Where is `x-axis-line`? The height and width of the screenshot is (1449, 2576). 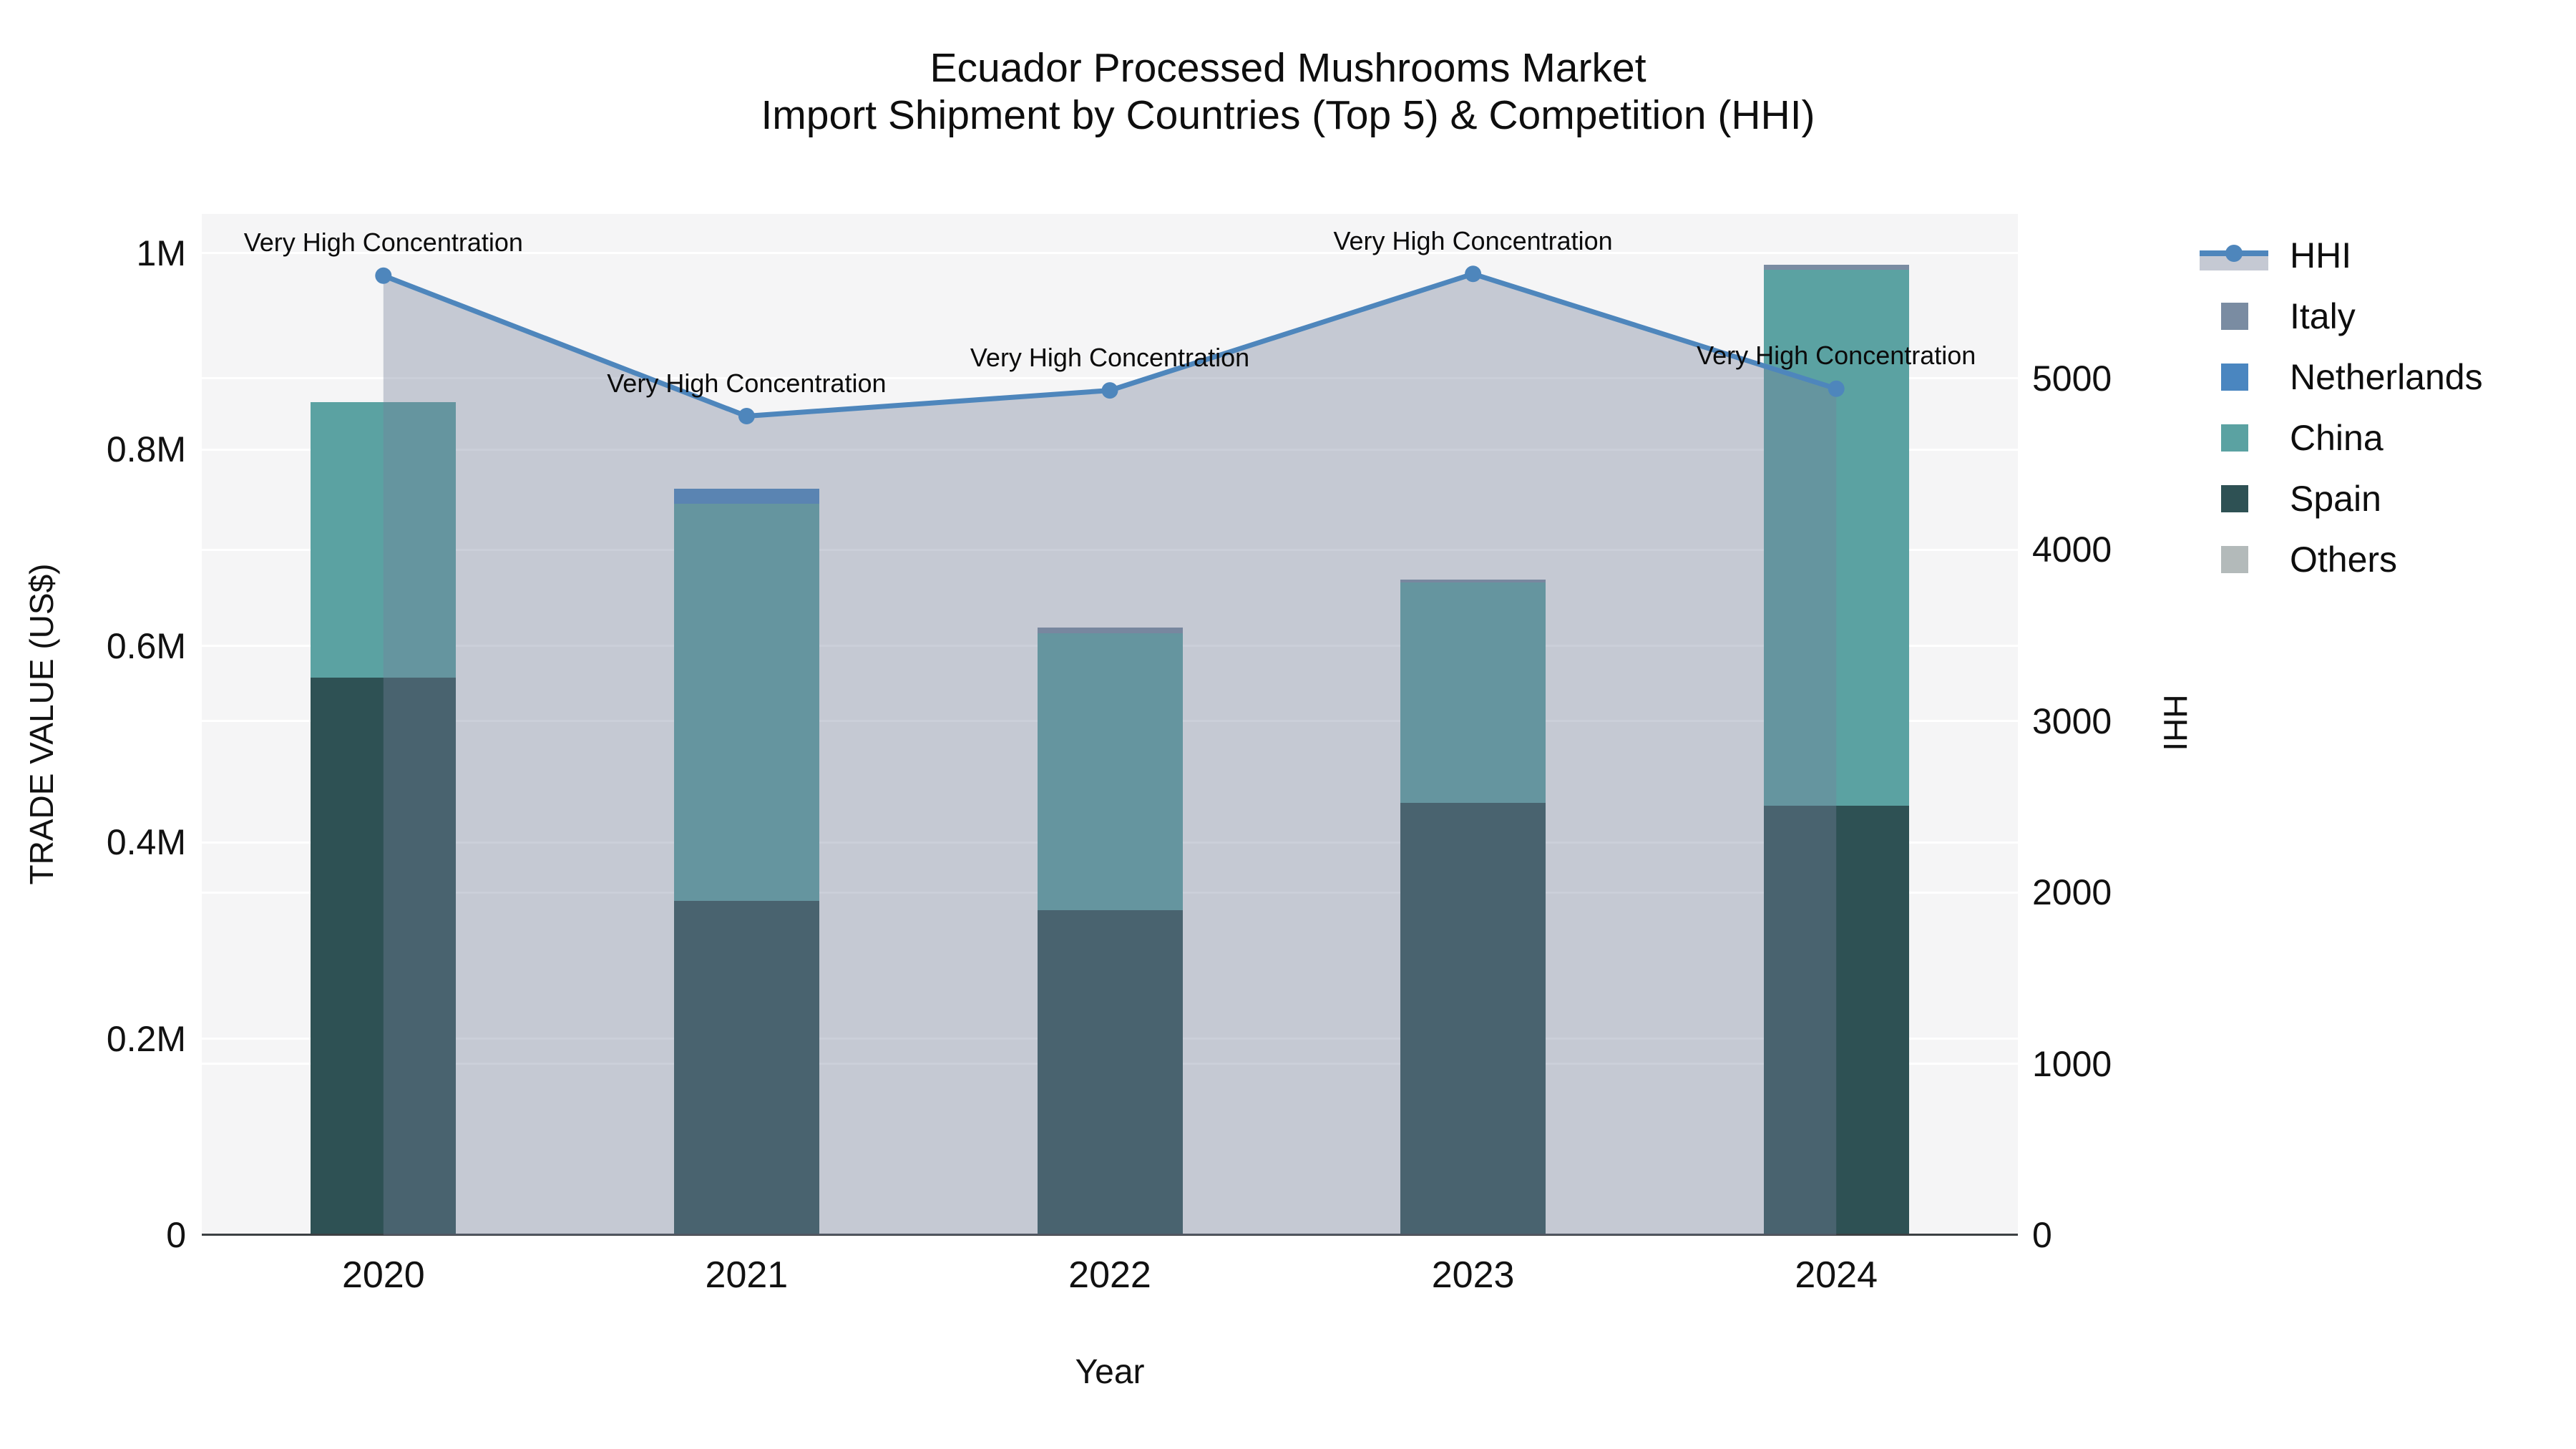 x-axis-line is located at coordinates (1110, 1235).